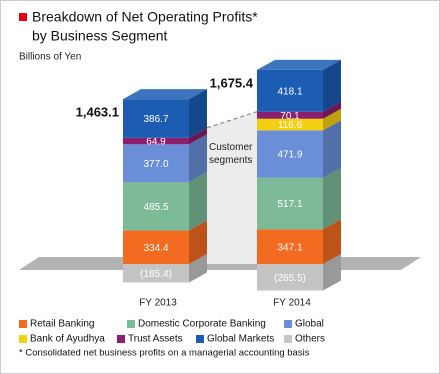 The height and width of the screenshot is (374, 440). I want to click on data-label: 418.1, so click(289, 91).